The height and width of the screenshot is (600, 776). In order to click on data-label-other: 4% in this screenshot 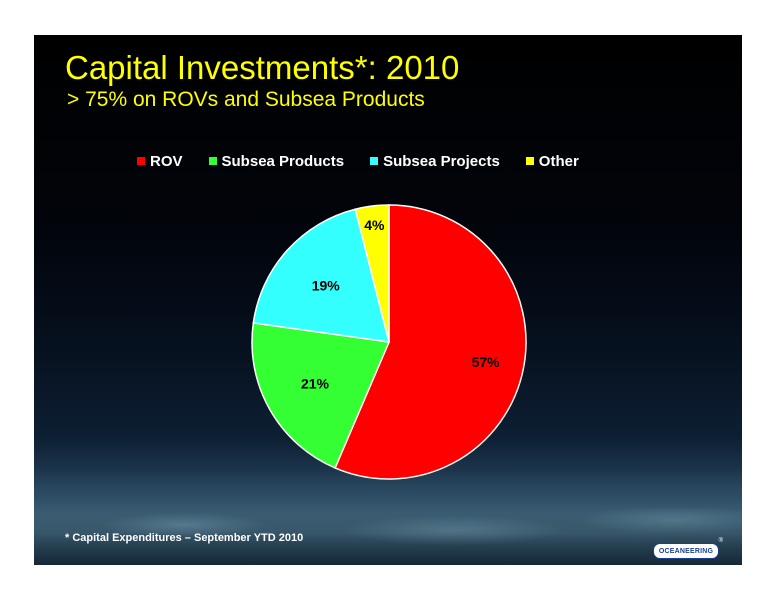, I will do `click(374, 225)`.